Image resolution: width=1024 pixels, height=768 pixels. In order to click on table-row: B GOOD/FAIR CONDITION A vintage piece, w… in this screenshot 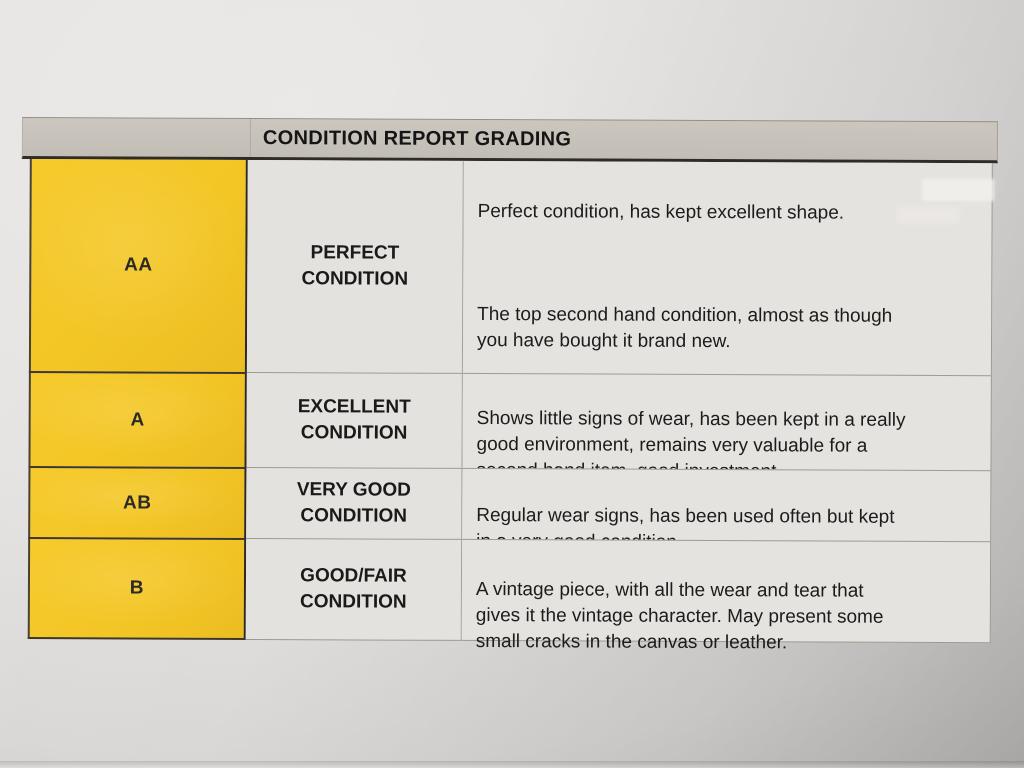, I will do `click(509, 595)`.